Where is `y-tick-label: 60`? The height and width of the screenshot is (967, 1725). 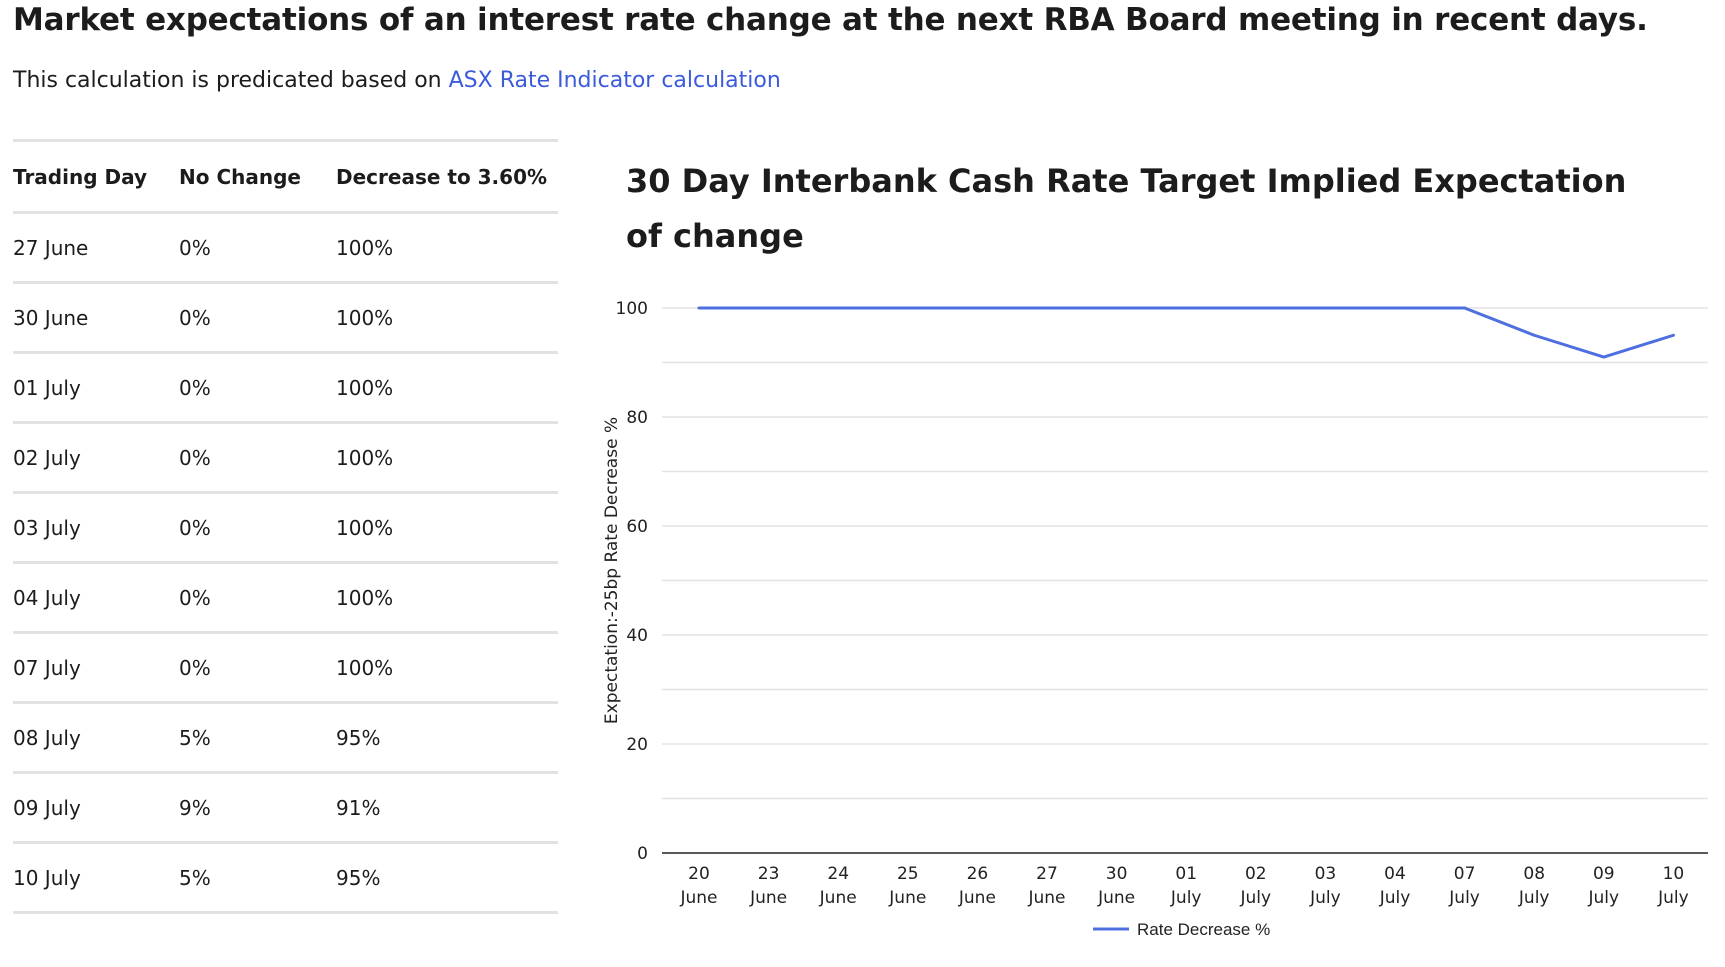
y-tick-label: 60 is located at coordinates (637, 527).